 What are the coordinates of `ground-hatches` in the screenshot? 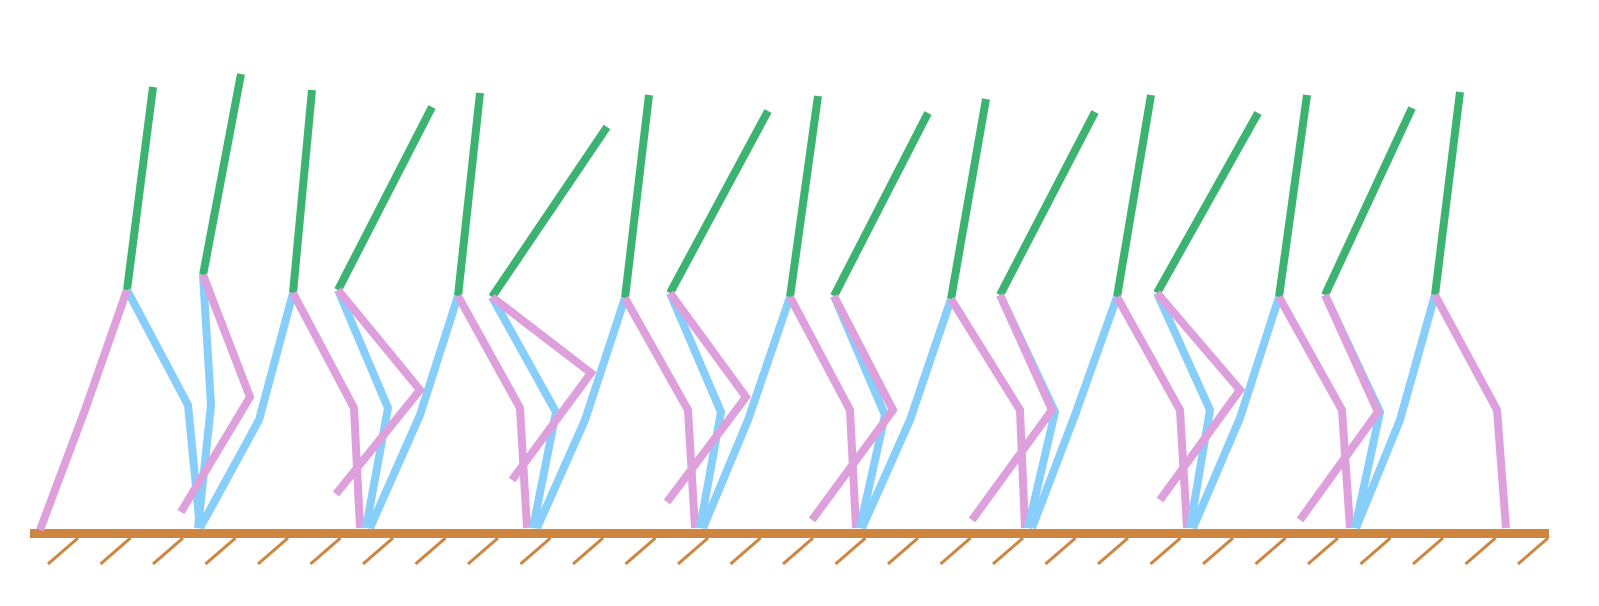 It's located at (798, 551).